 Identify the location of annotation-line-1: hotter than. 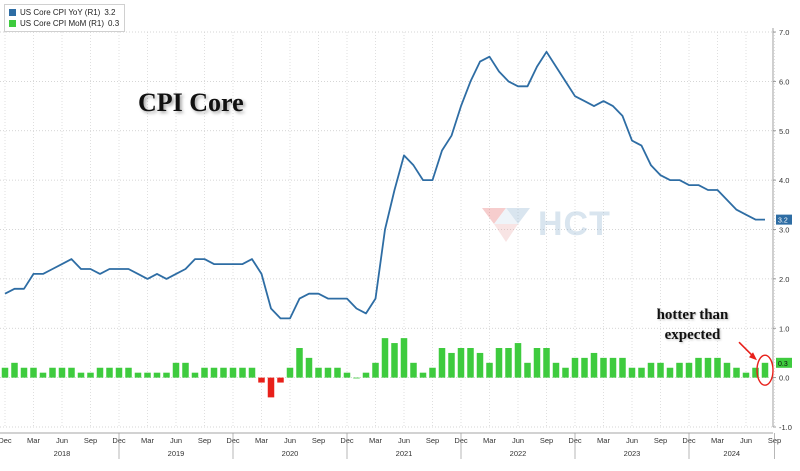
(692, 315).